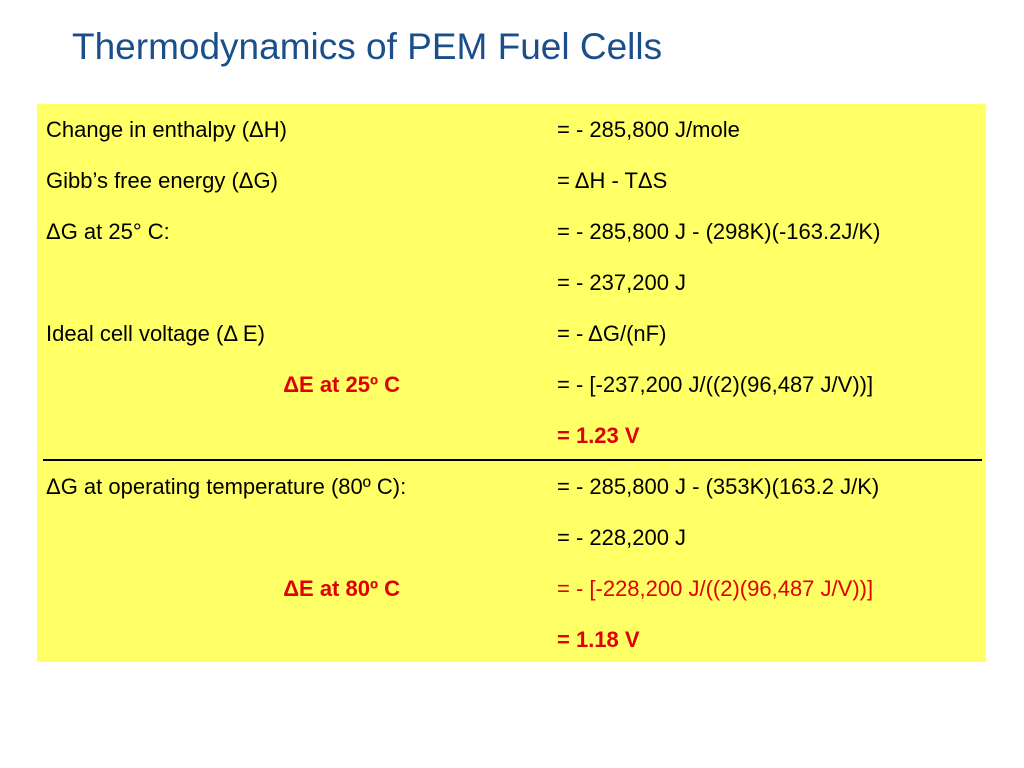 This screenshot has height=768, width=1024. I want to click on row-value: = - 285,800 J - (298K)(-163.2J/K), so click(719, 231).